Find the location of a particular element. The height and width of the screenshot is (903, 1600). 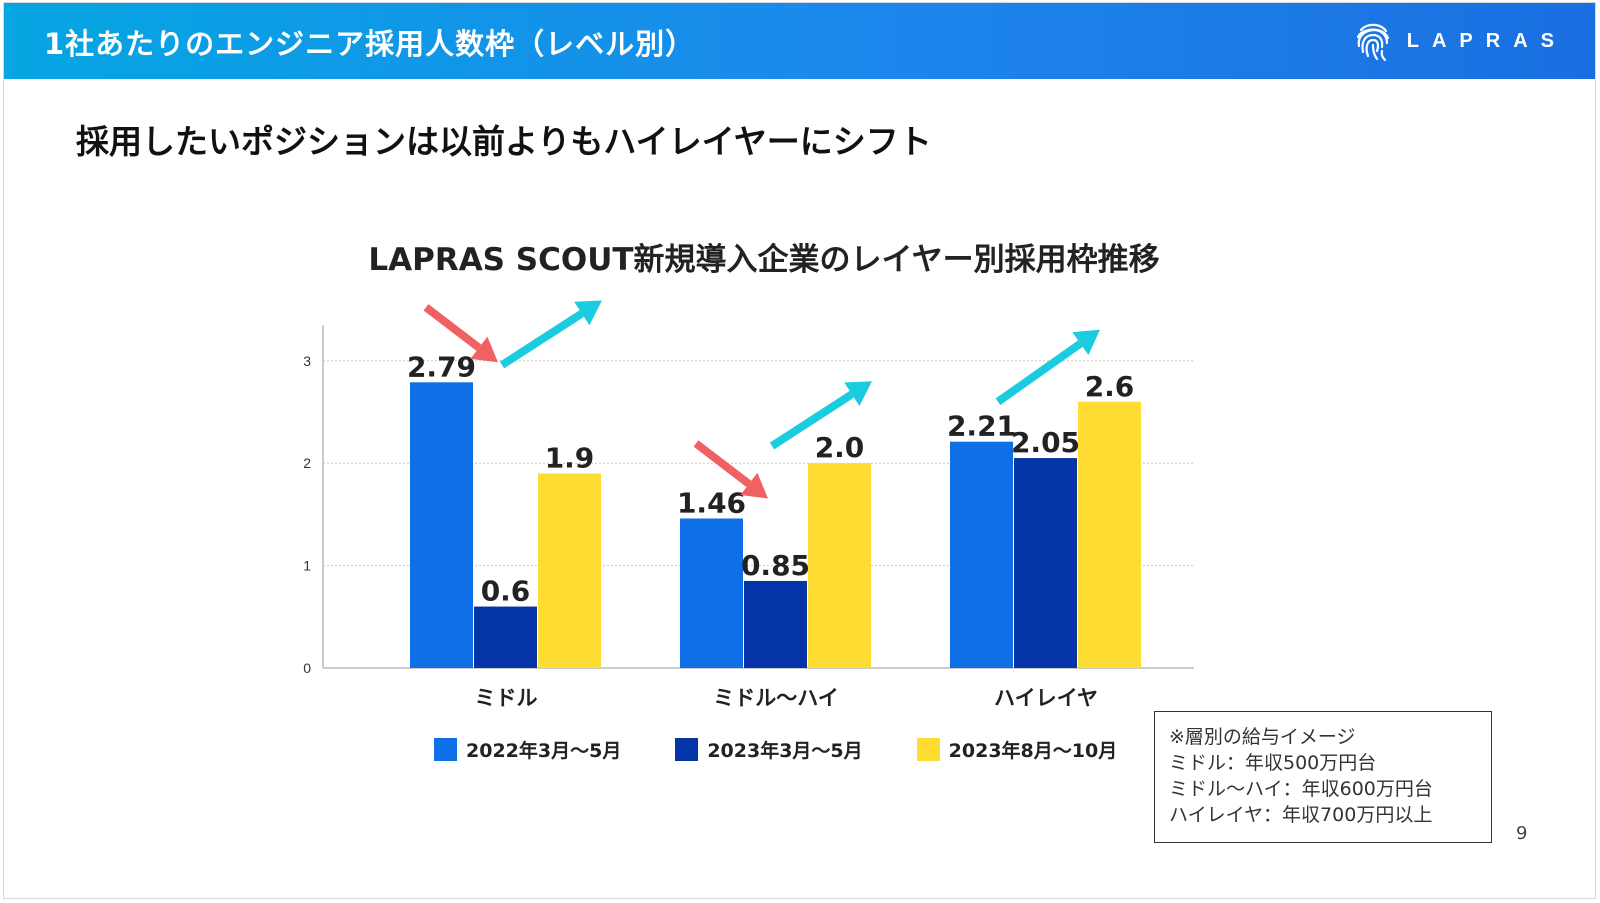

y-tick-label: 3 is located at coordinates (307, 361).